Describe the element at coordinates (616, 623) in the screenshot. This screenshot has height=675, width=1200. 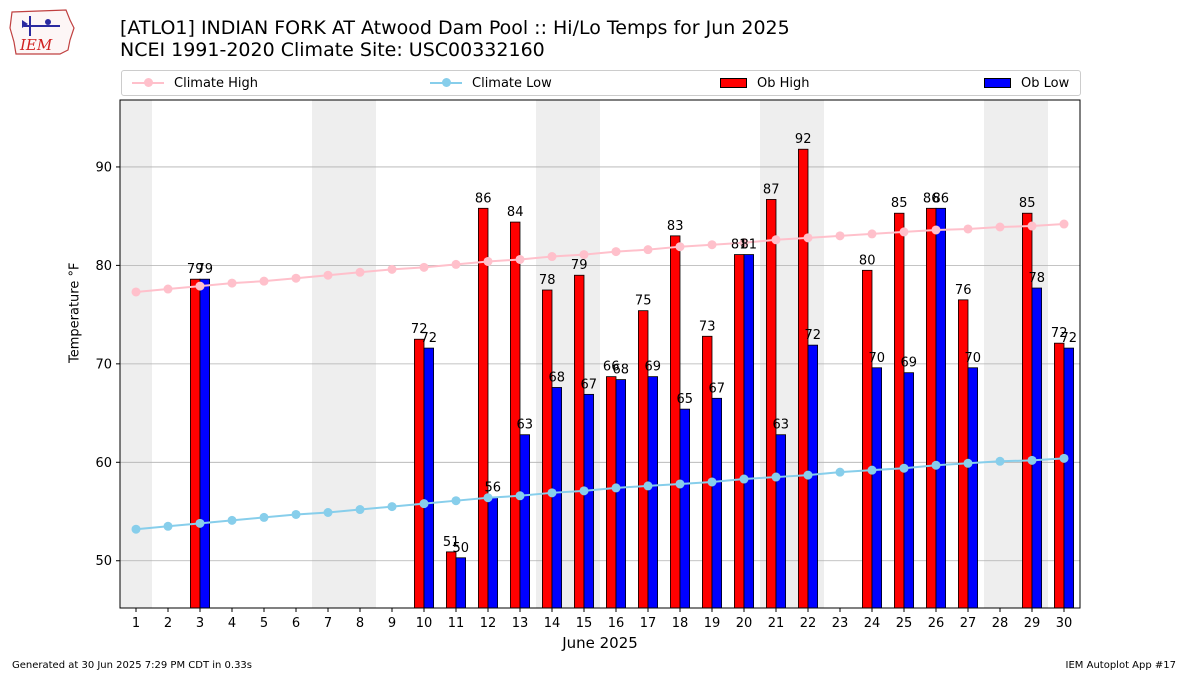
I see `x-tick-label: 16` at that location.